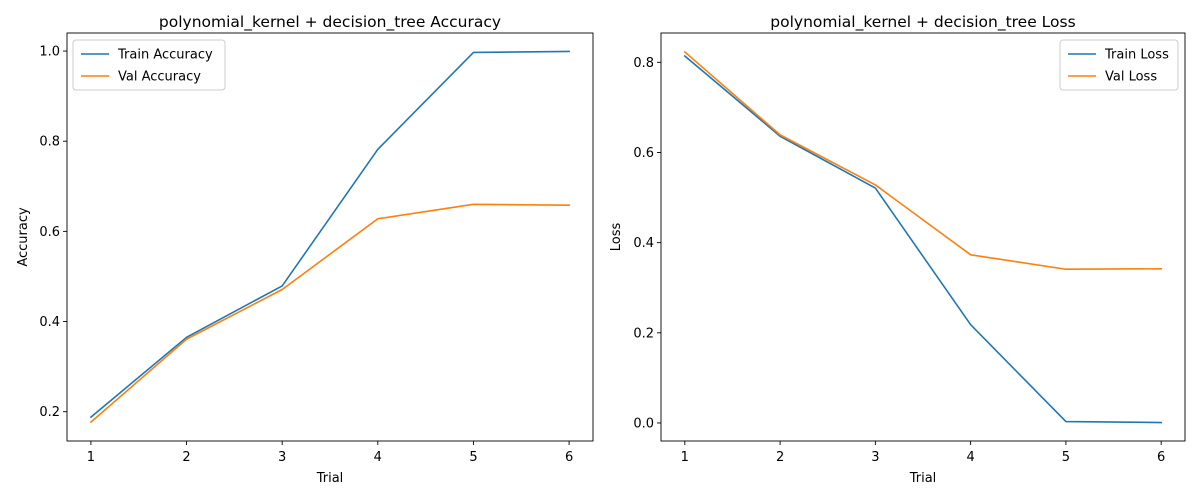 The height and width of the screenshot is (500, 1200). Describe the element at coordinates (643, 423) in the screenshot. I see `y-tick-label: 0.0` at that location.